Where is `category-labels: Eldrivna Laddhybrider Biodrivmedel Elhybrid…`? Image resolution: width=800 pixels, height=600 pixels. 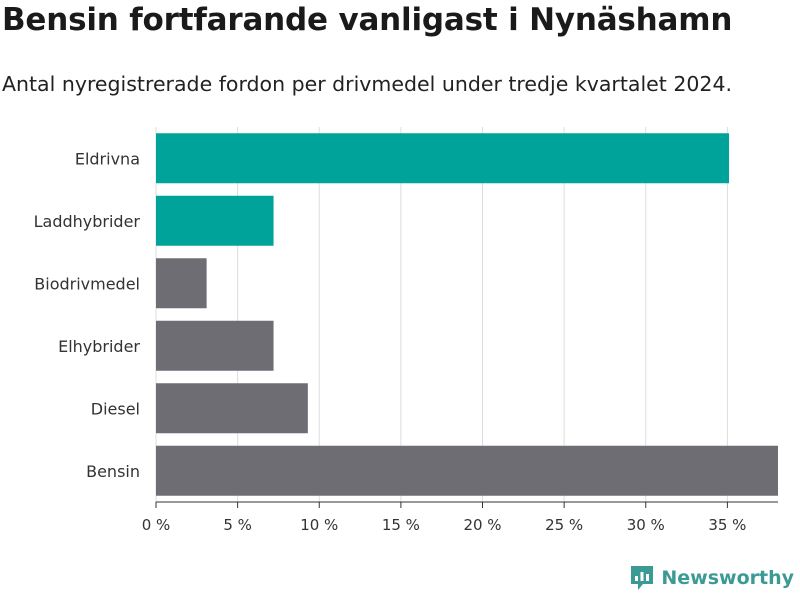 category-labels: Eldrivna Laddhybrider Biodrivmedel Elhybrid… is located at coordinates (87, 315).